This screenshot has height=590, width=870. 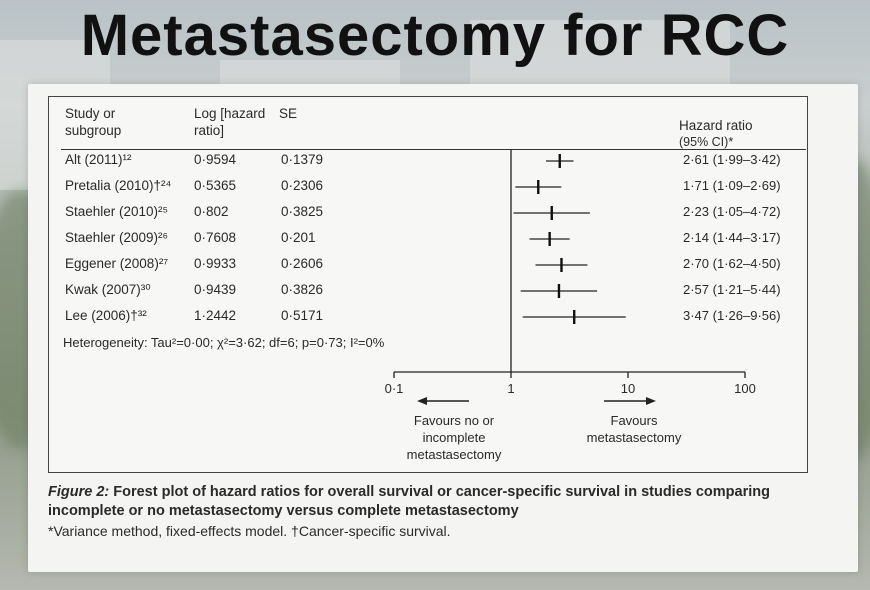 What do you see at coordinates (108, 289) in the screenshot?
I see `row-study-name: Kwak (2007)³⁰` at bounding box center [108, 289].